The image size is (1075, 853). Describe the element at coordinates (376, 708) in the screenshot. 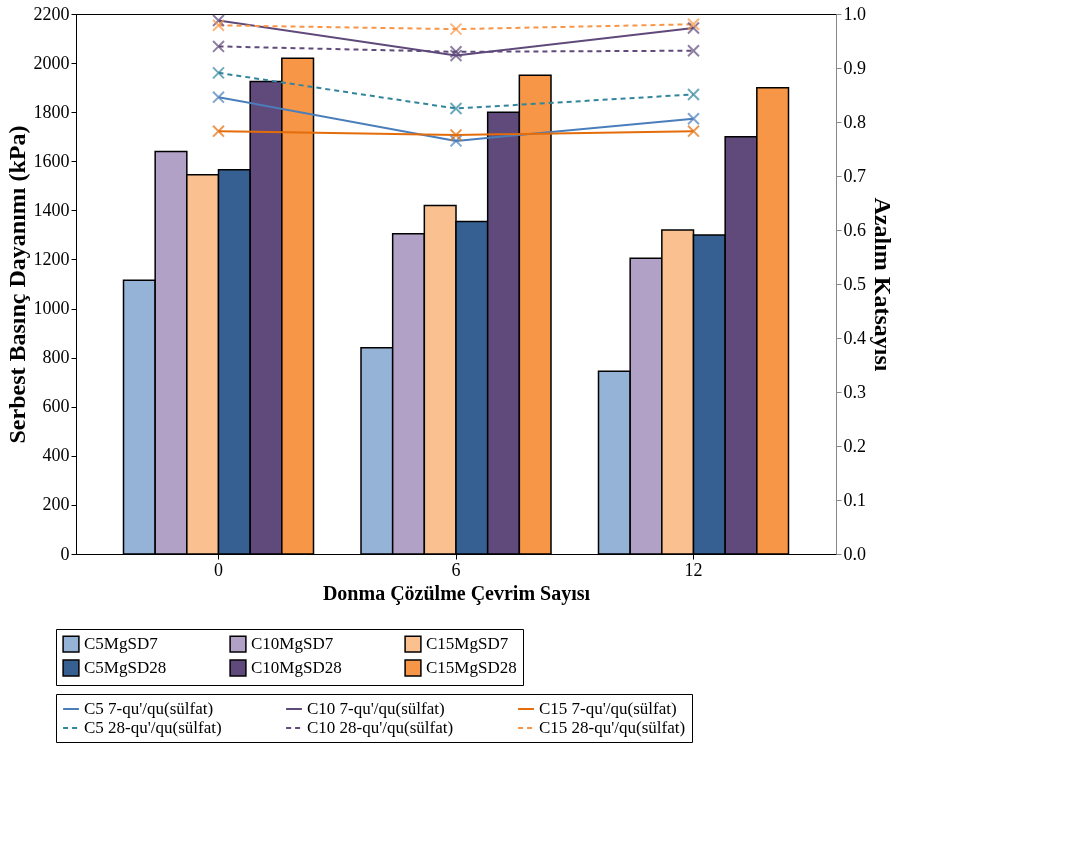

I see `legend-label: C10 7-qu'/qu(sülfat)` at that location.